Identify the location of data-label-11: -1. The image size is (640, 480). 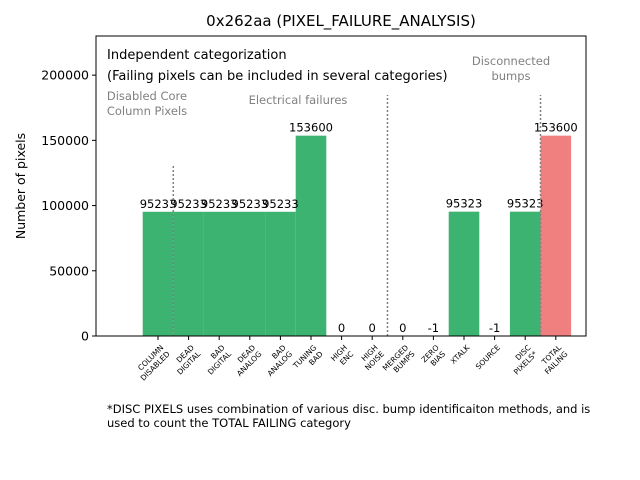
(494, 328).